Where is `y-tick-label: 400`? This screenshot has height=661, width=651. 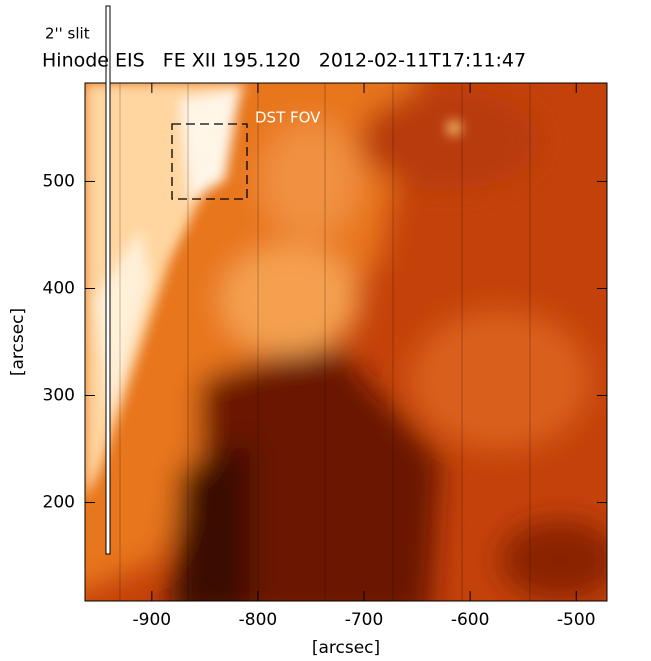
y-tick-label: 400 is located at coordinates (59, 288).